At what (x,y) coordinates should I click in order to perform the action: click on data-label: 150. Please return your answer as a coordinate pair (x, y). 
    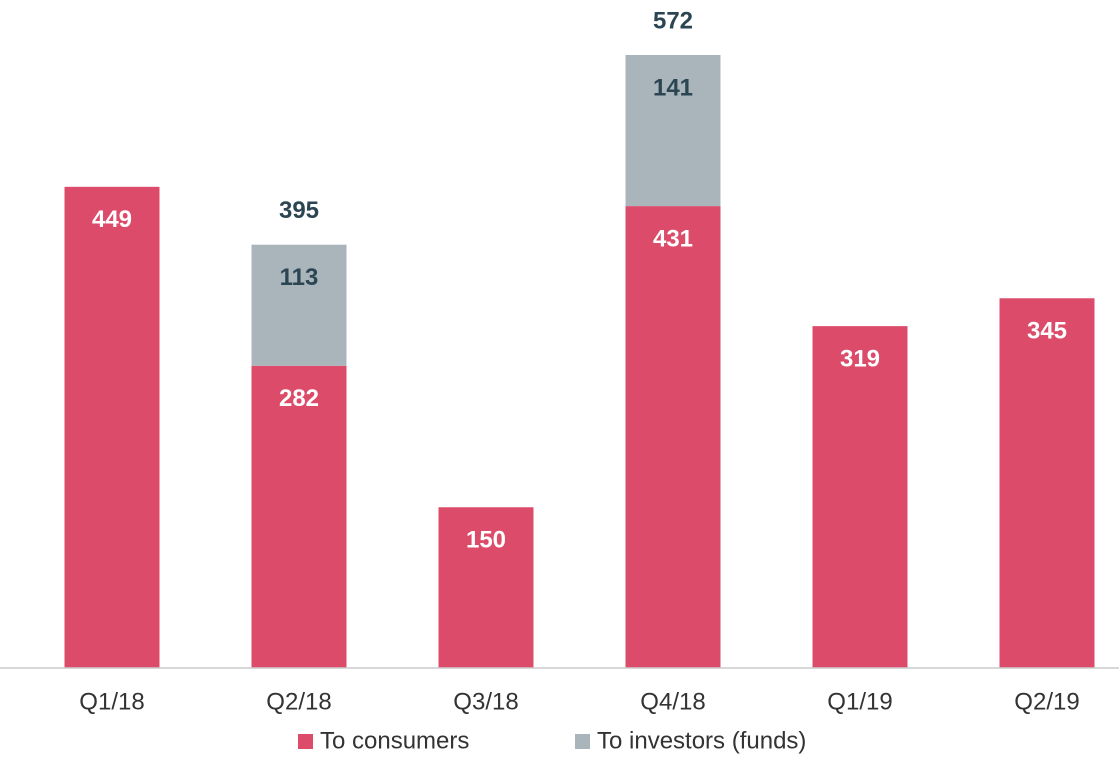
    Looking at the image, I should click on (486, 540).